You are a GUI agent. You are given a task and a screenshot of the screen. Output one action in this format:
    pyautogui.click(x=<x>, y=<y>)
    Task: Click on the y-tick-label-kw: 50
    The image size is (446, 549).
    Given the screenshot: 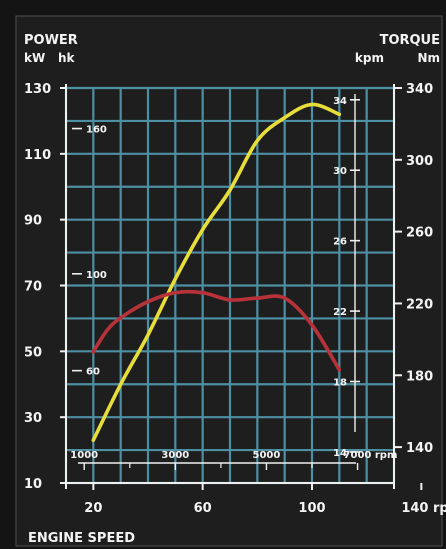 What is the action you would take?
    pyautogui.click(x=33, y=352)
    